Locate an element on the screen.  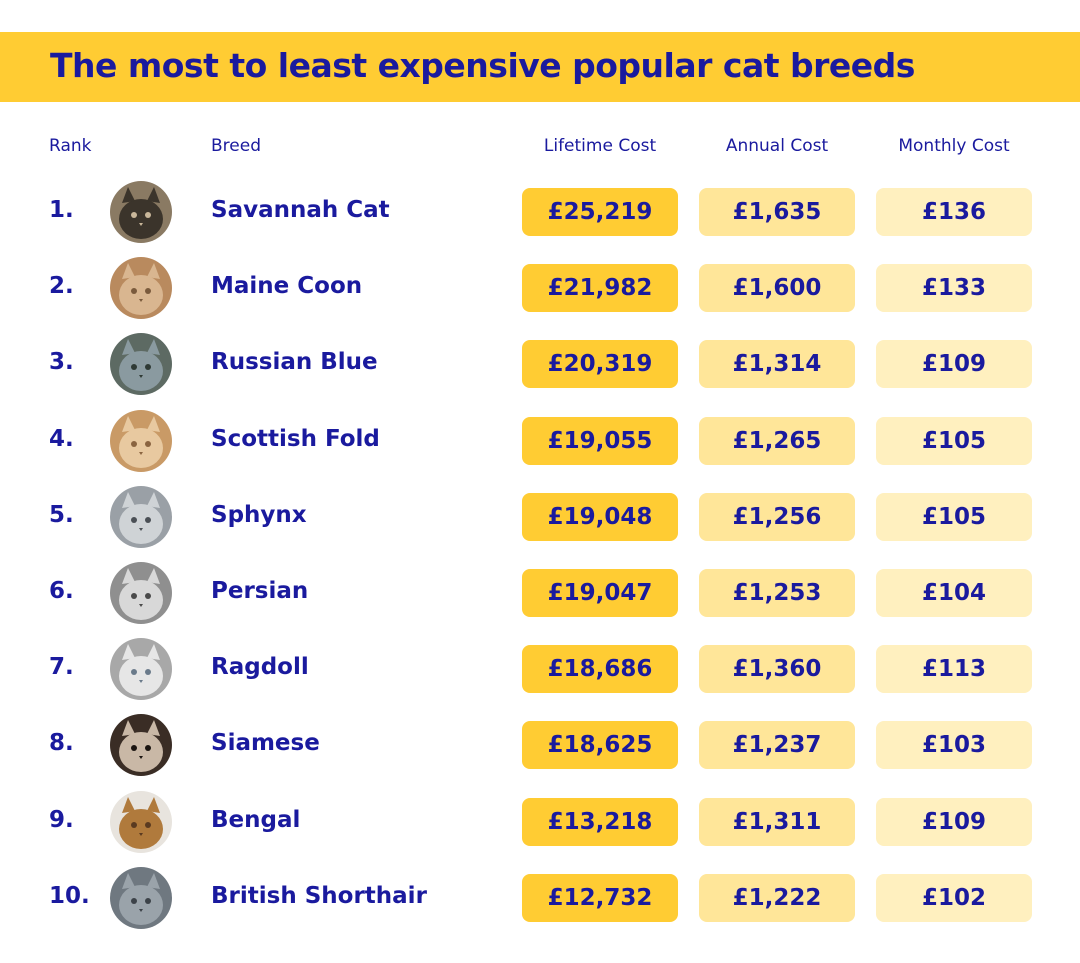
annual-cost-cell: £1,256 is located at coordinates (777, 516).